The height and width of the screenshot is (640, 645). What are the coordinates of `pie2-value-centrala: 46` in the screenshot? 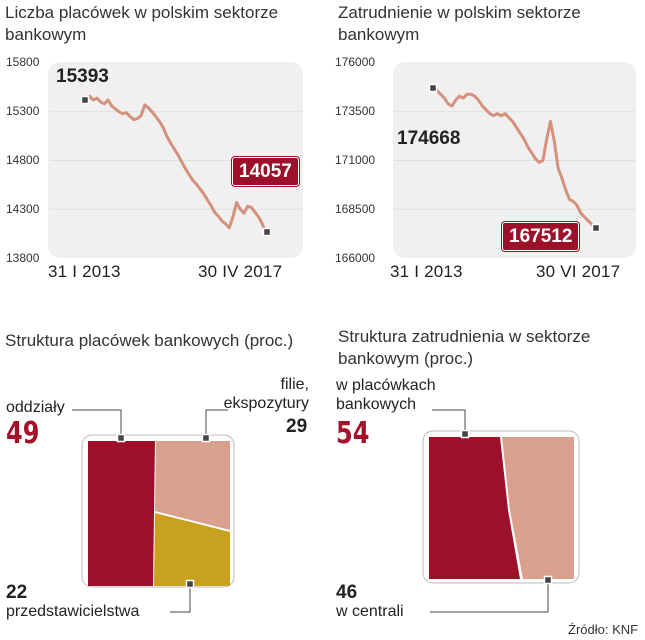 It's located at (347, 592).